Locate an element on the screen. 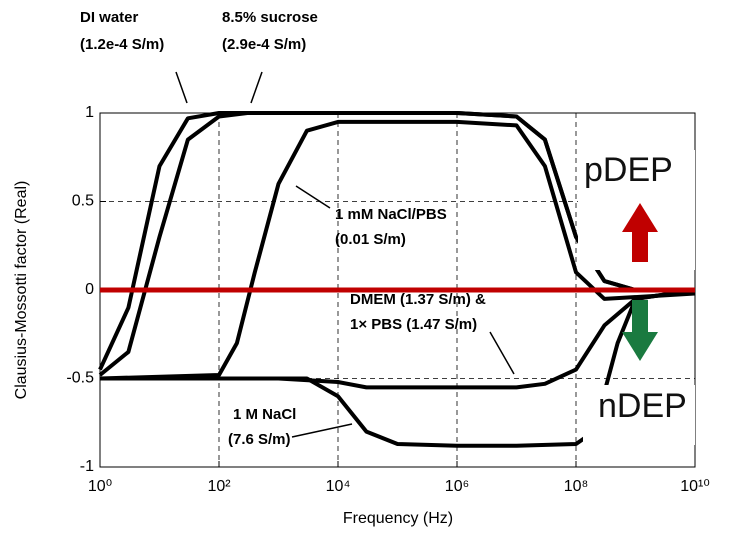 Image resolution: width=736 pixels, height=533 pixels. x-tick-label: 10⁸ is located at coordinates (576, 486).